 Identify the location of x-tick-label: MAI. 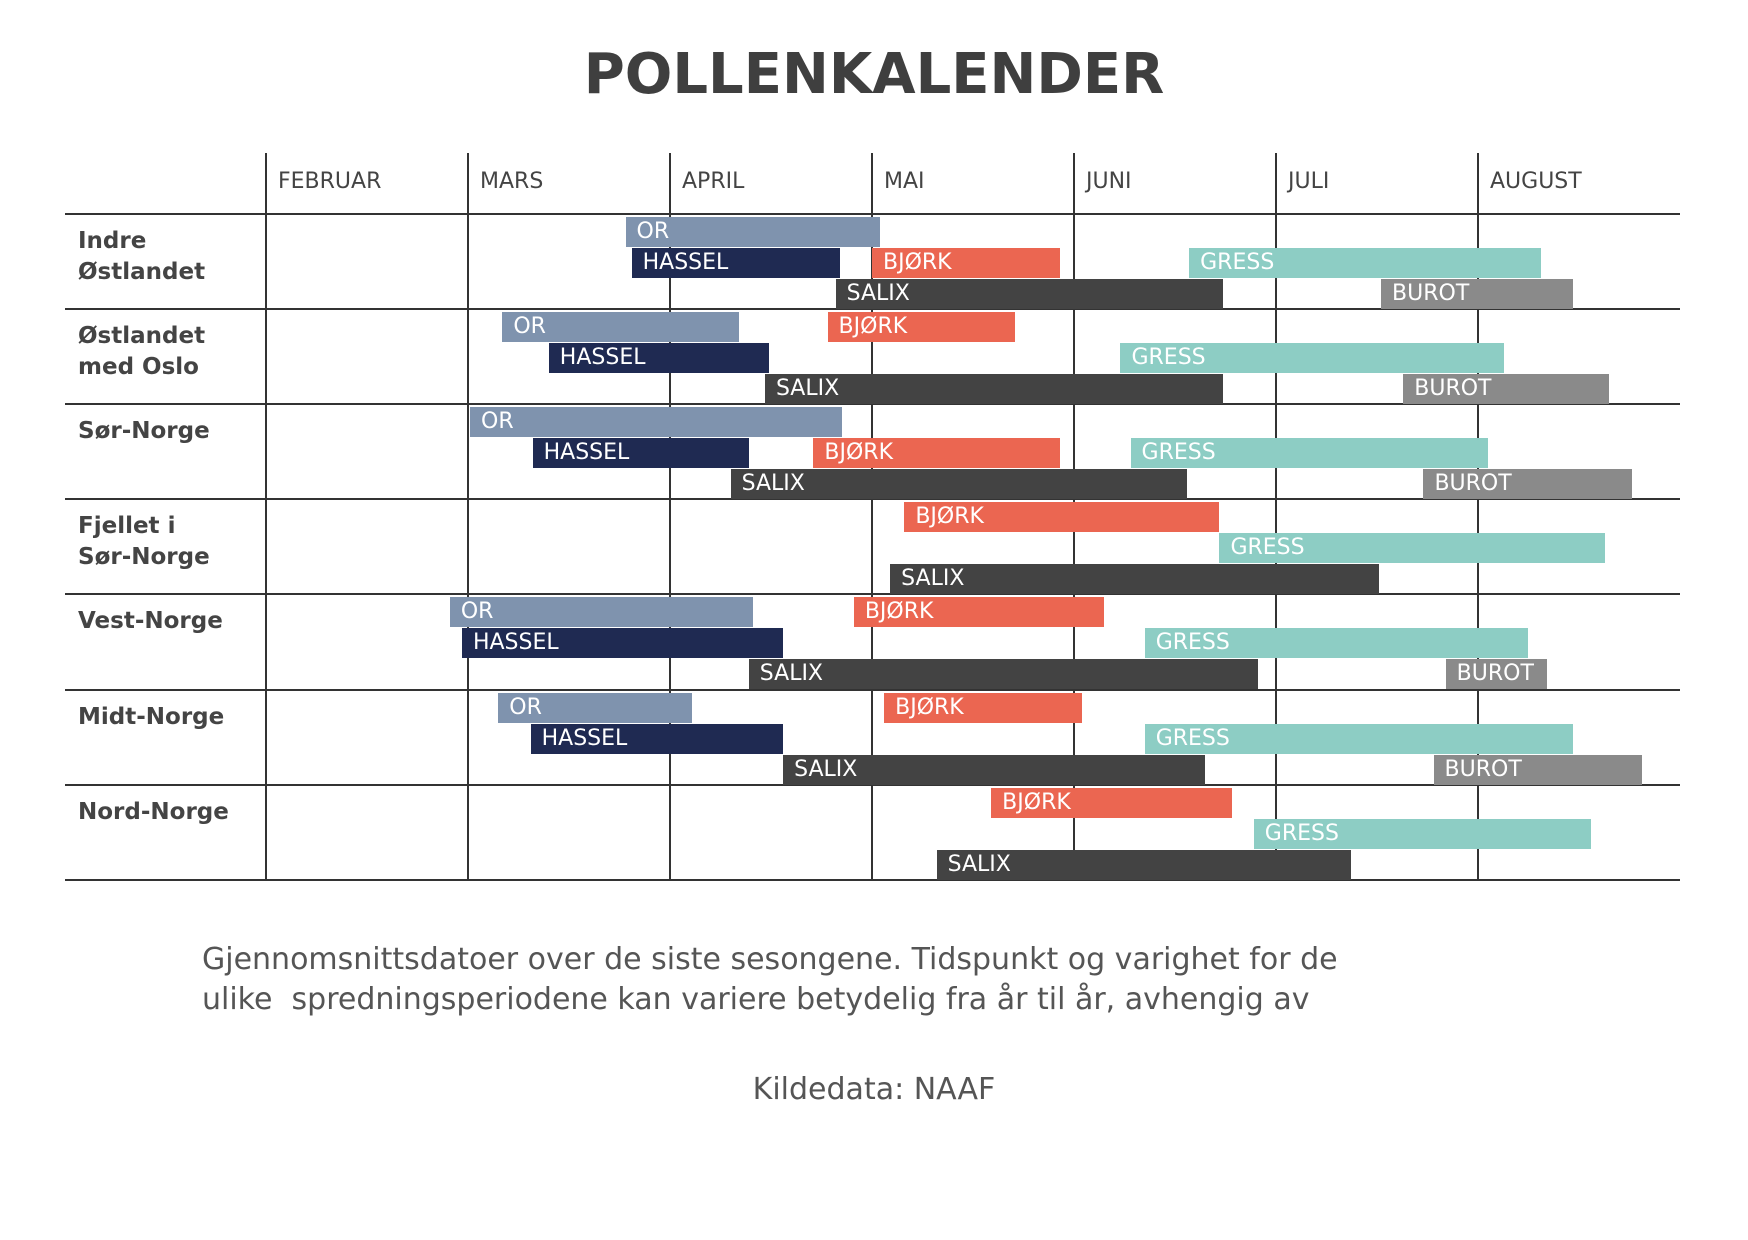
(904, 181).